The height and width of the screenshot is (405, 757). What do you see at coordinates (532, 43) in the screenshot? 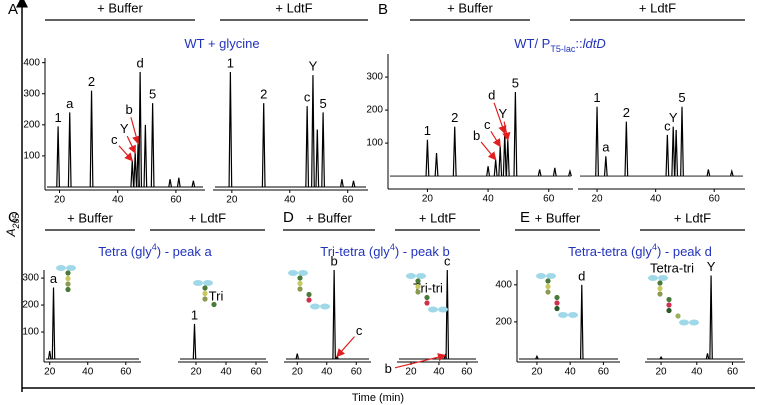
I see `title-part: WT/ P` at bounding box center [532, 43].